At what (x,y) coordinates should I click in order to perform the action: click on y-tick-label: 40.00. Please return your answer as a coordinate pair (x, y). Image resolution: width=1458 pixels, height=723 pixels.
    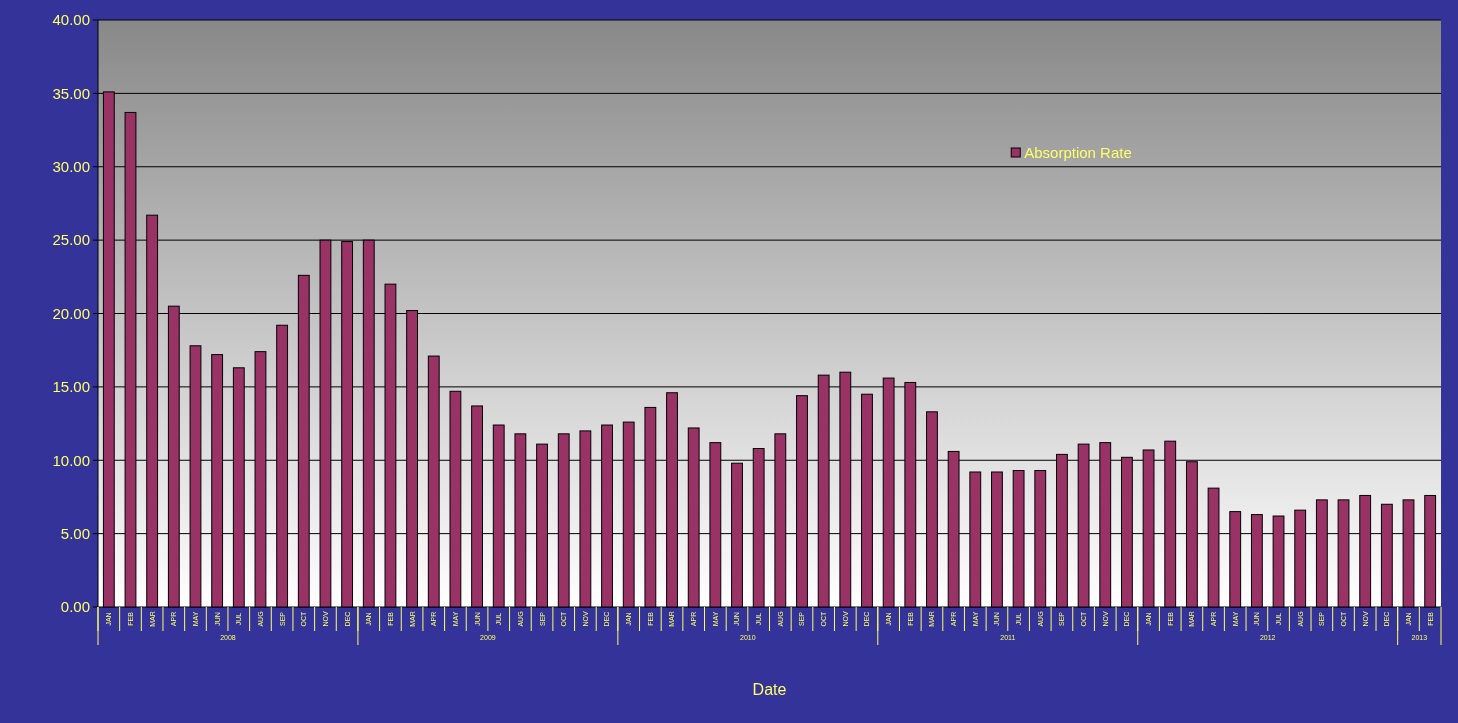
    Looking at the image, I should click on (71, 20).